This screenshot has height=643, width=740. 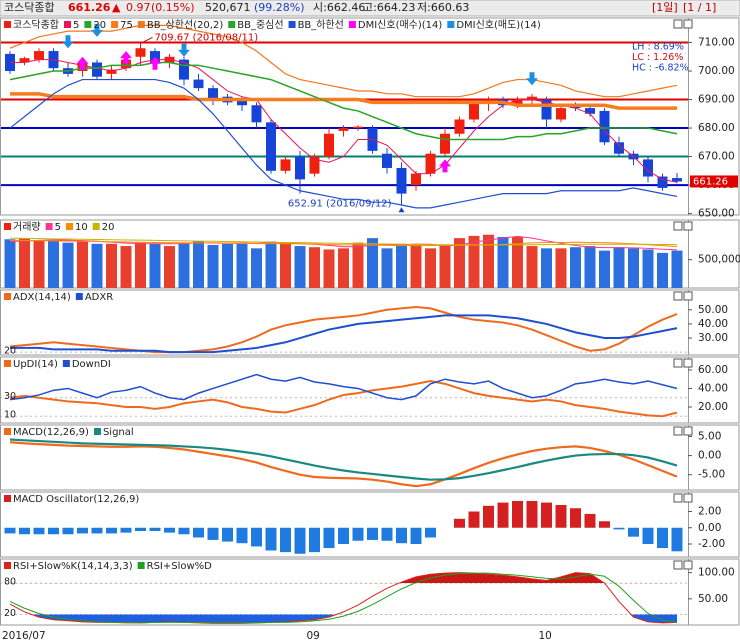 What do you see at coordinates (185, 25) in the screenshot?
I see `legend-label: BB_상한선(20,2)` at bounding box center [185, 25].